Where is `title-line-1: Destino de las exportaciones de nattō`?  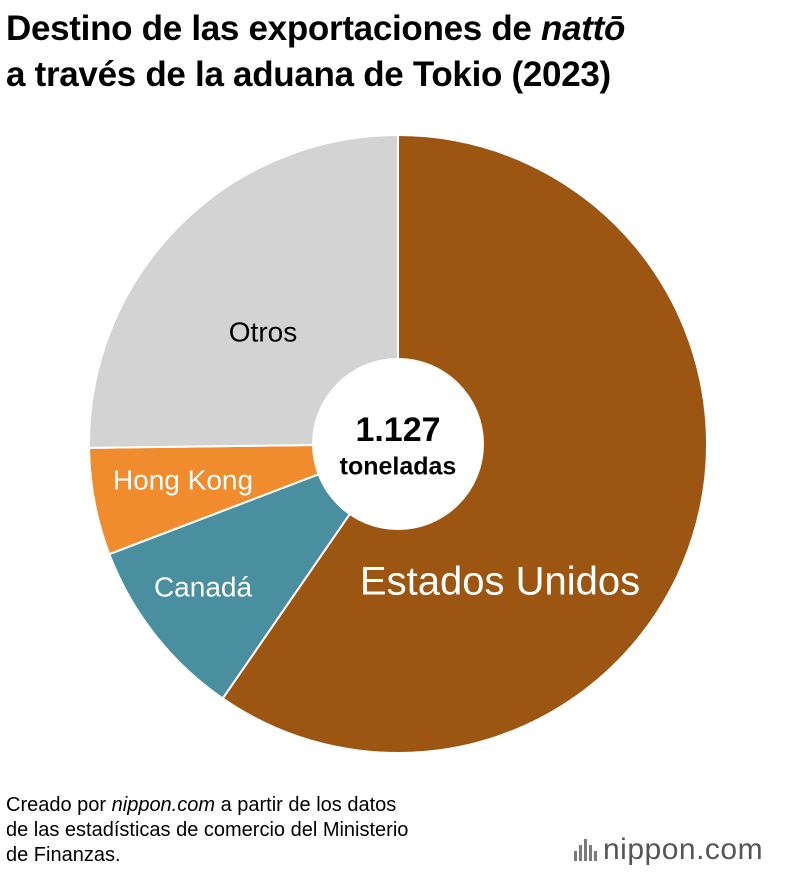 title-line-1: Destino de las exportaciones de nattō is located at coordinates (401, 29).